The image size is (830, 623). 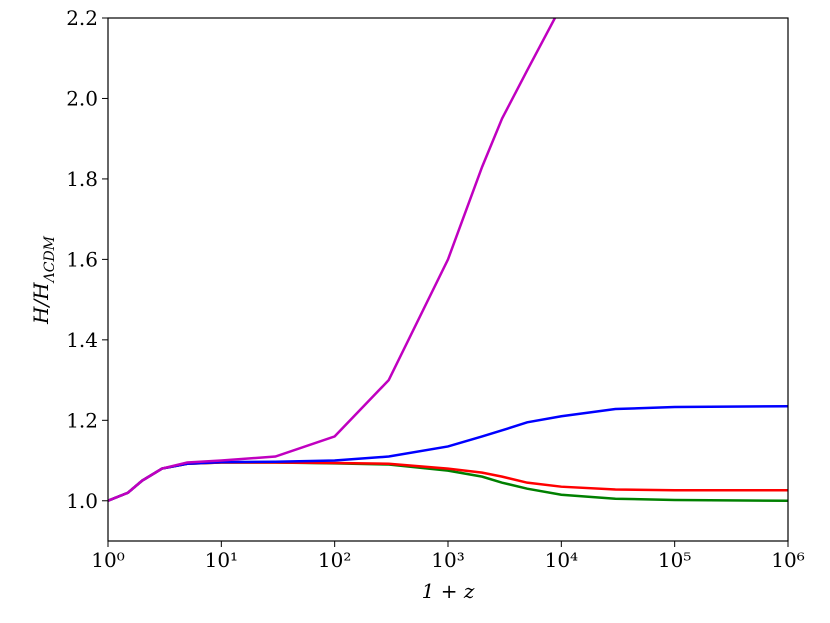 What do you see at coordinates (50, 259) in the screenshot?
I see `y-axis-label-subscript: ΛCDM` at bounding box center [50, 259].